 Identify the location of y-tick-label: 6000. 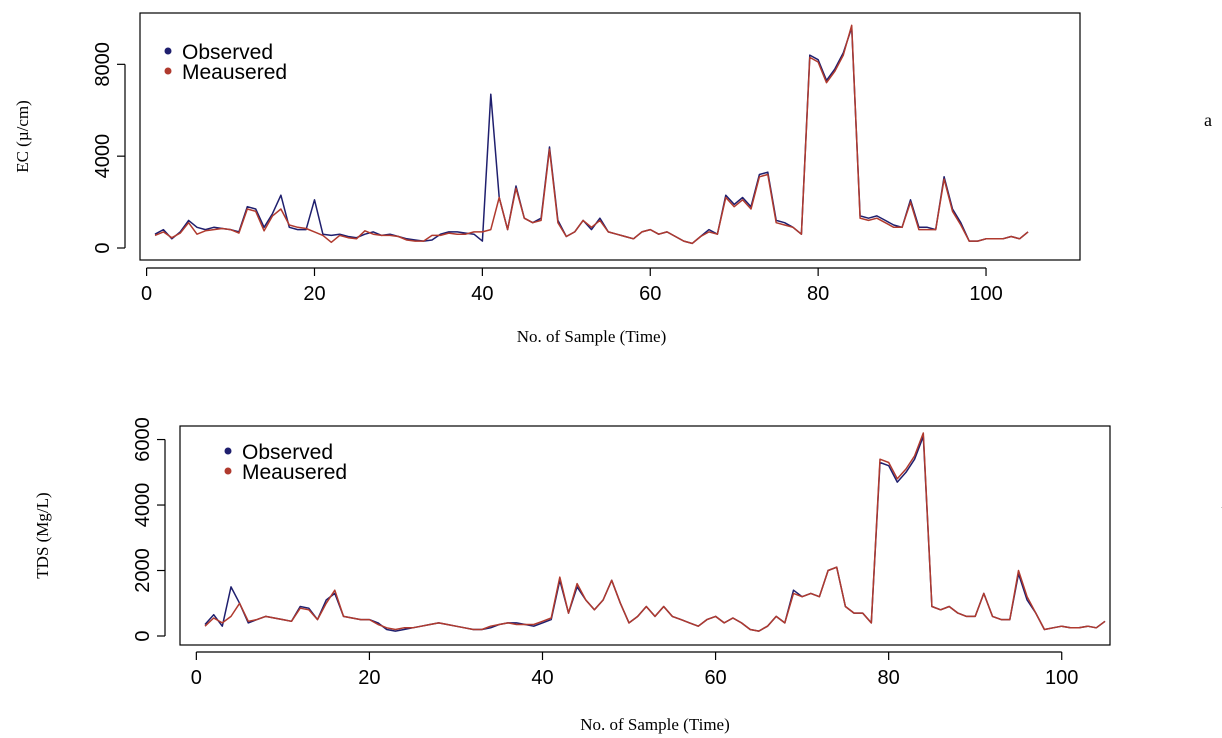
(143, 439).